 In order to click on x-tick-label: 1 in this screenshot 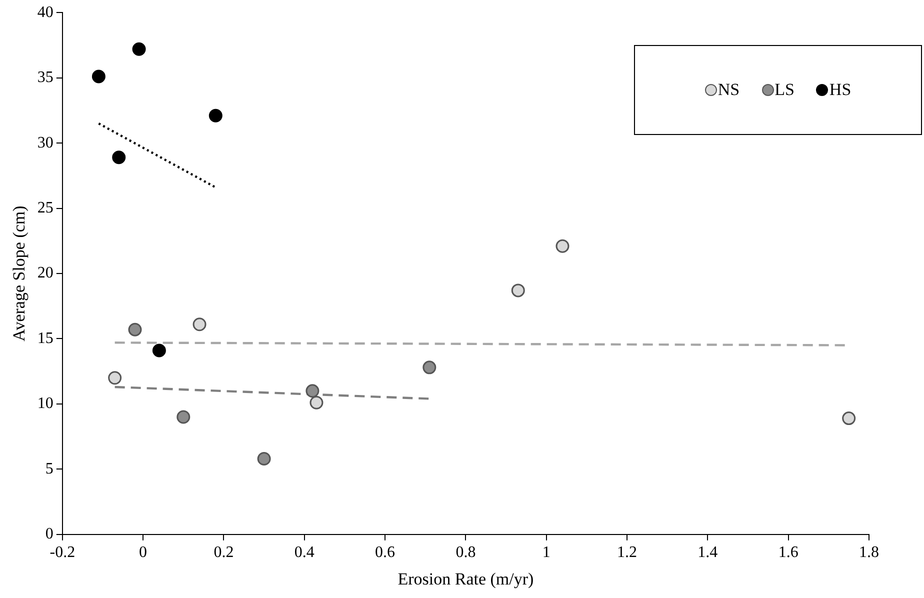, I will do `click(546, 553)`.